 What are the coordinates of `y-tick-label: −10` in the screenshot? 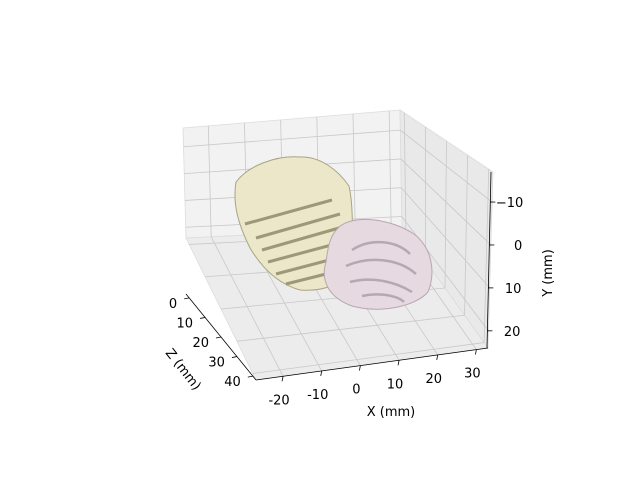 It's located at (509, 203).